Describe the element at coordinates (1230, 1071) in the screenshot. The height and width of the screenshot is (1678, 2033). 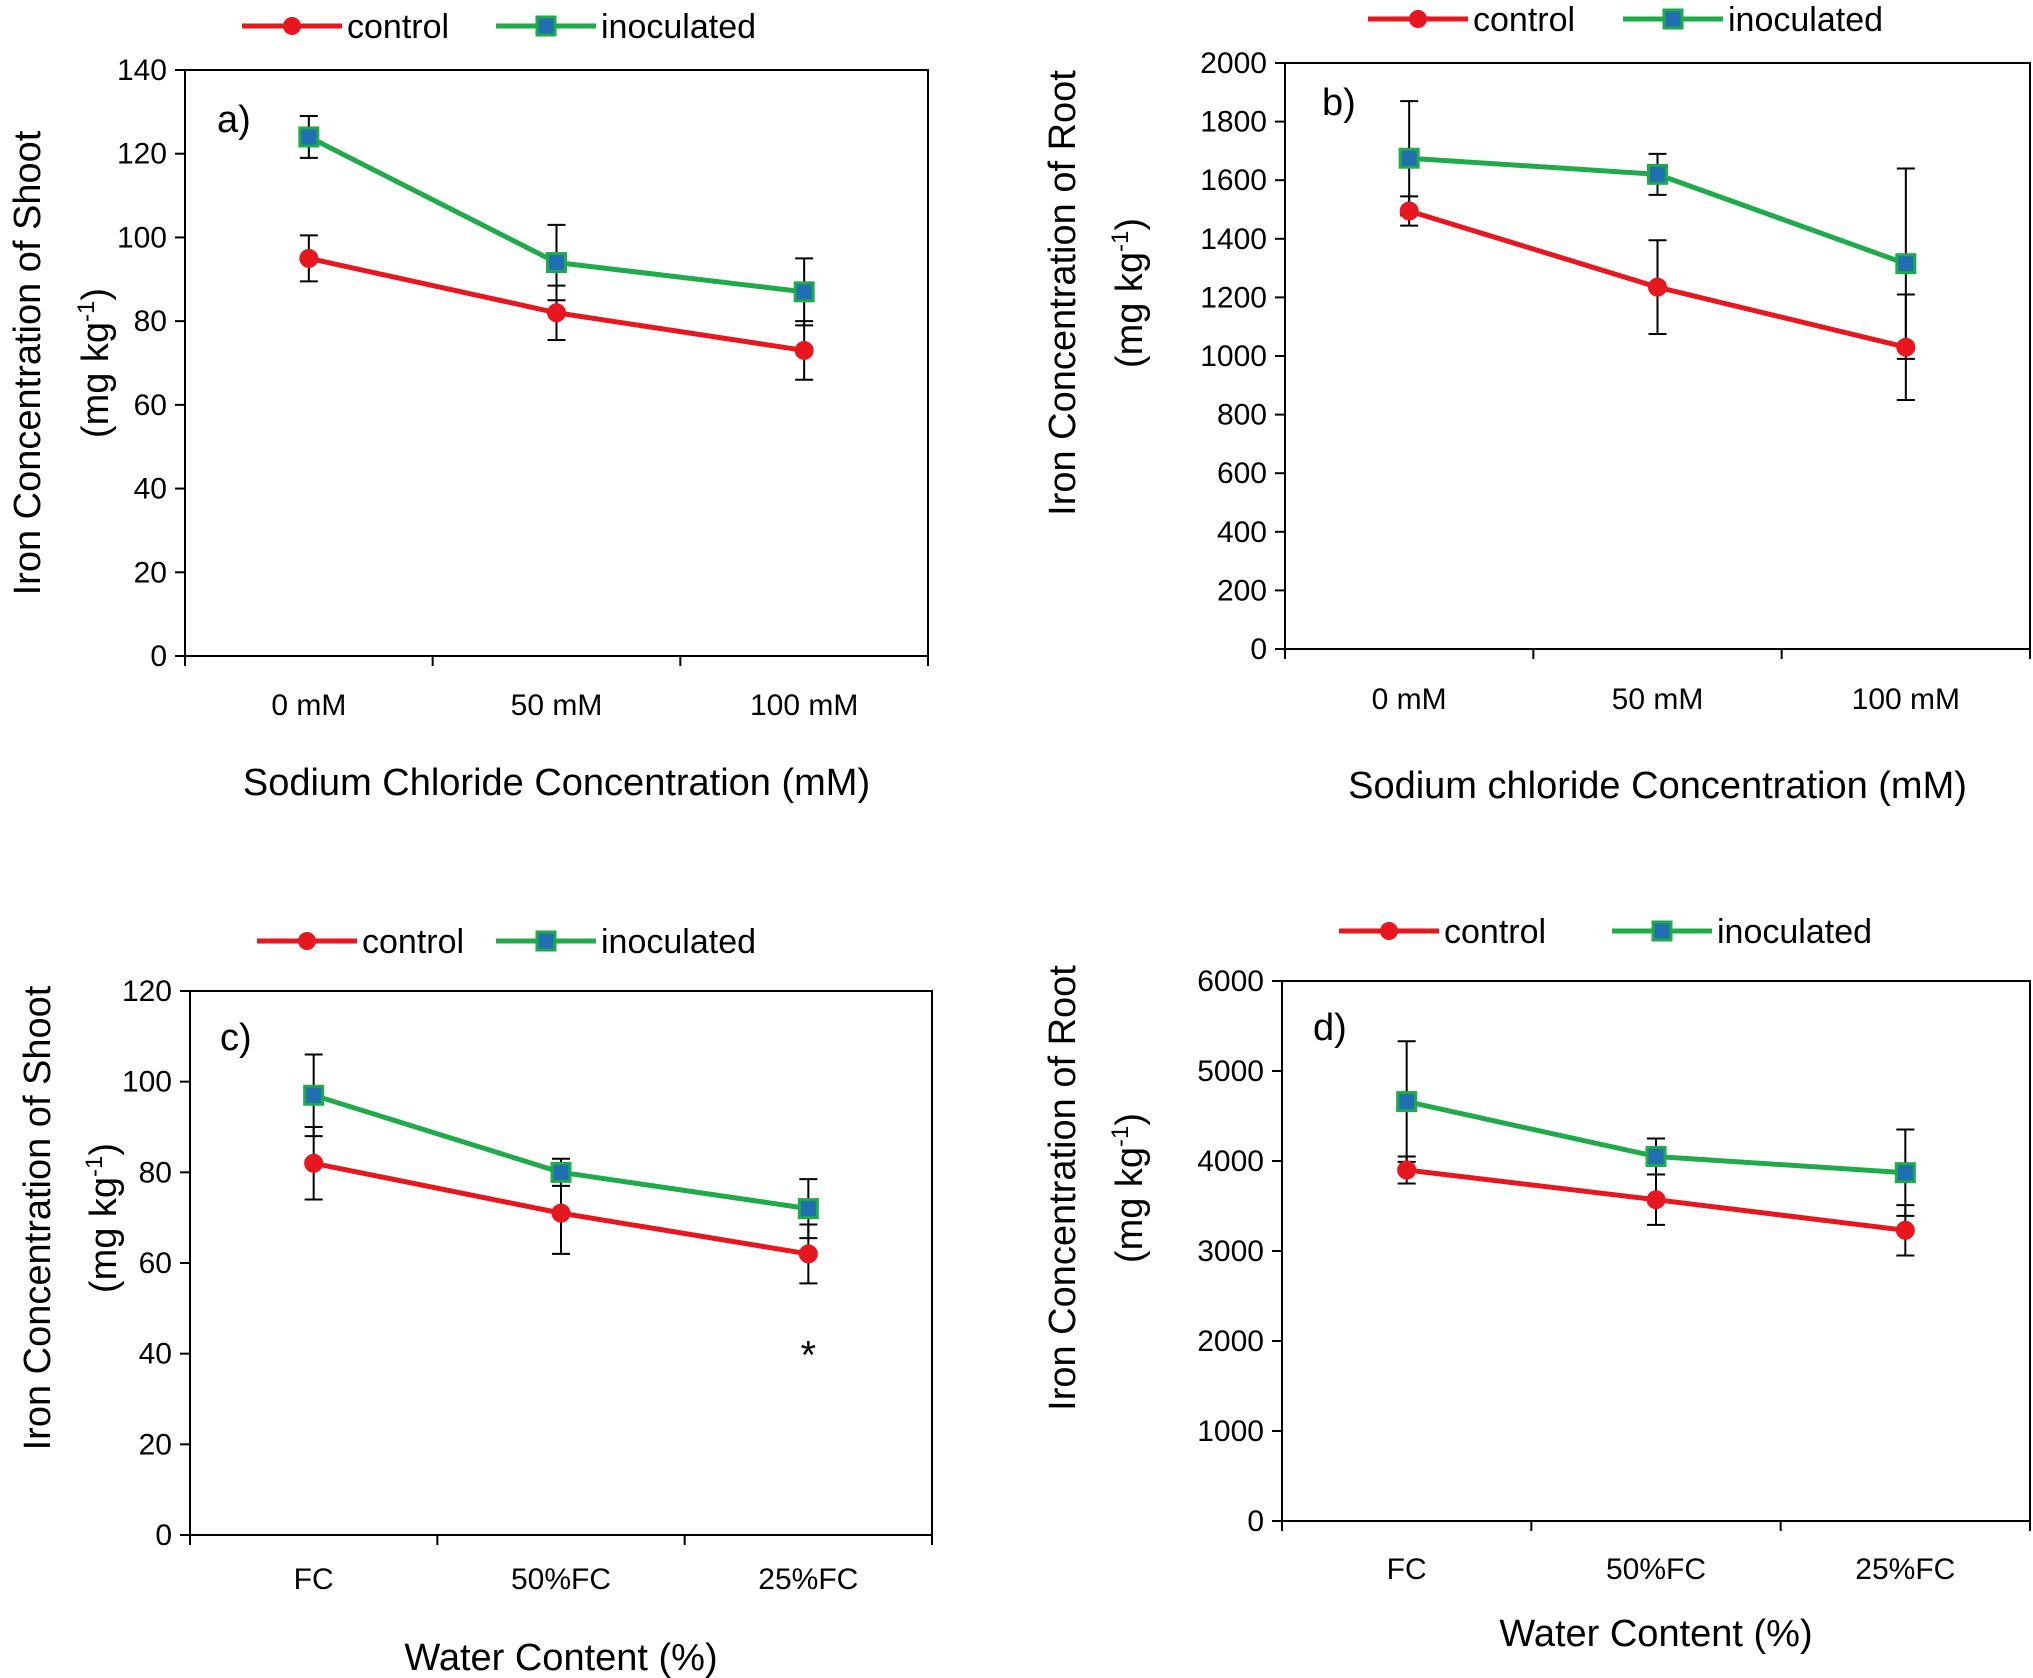
I see `y-tick-label: 5000` at that location.